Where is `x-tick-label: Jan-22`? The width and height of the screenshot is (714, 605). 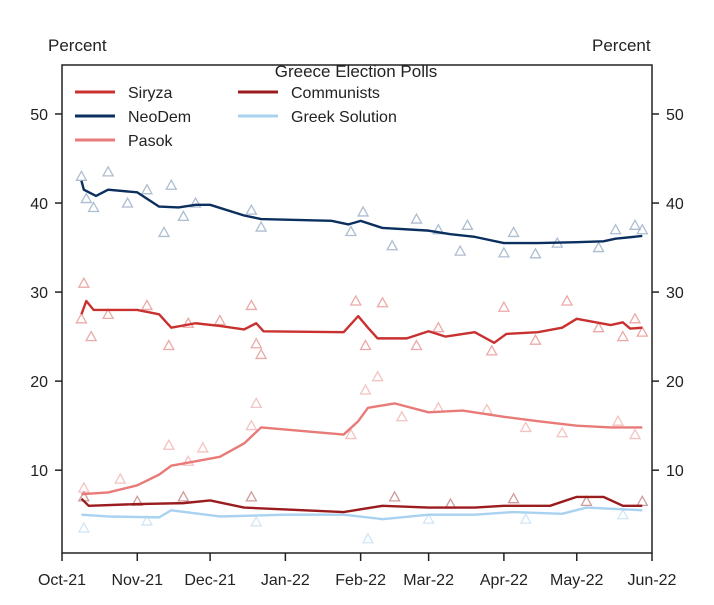 x-tick-label: Jan-22 is located at coordinates (285, 580).